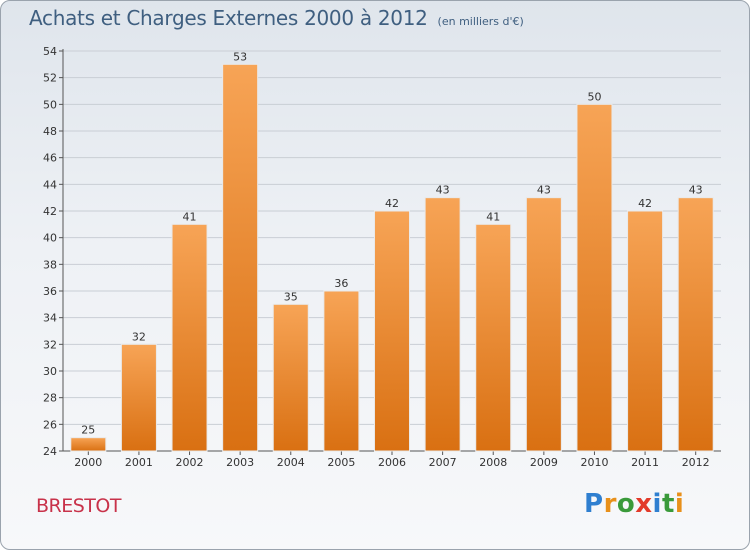 This screenshot has width=750, height=550. I want to click on proxiti-logo: Proxiti, so click(634, 504).